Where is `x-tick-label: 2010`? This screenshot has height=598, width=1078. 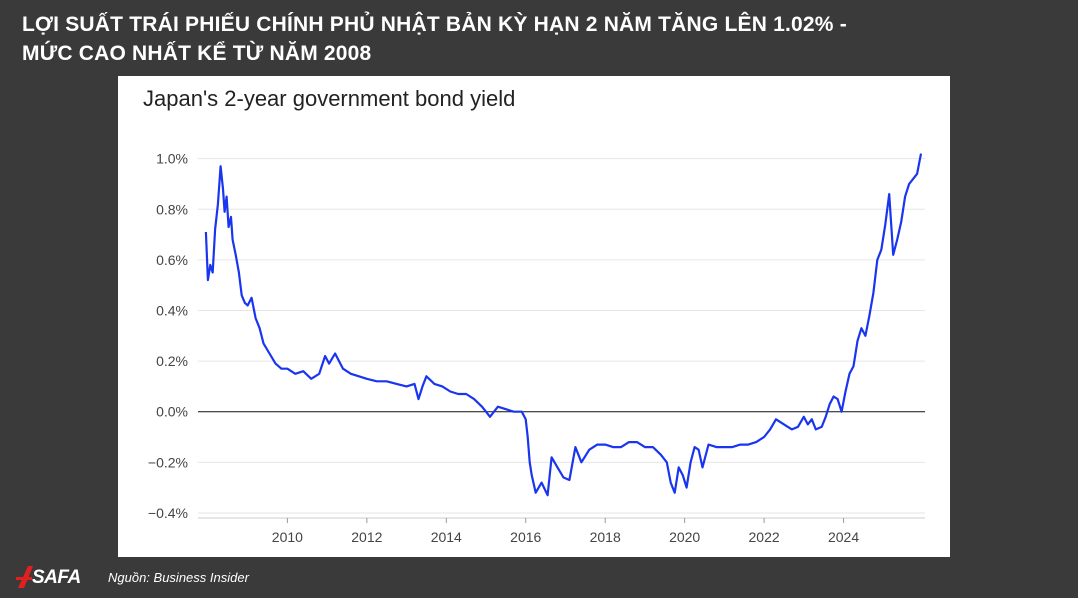 x-tick-label: 2010 is located at coordinates (287, 537).